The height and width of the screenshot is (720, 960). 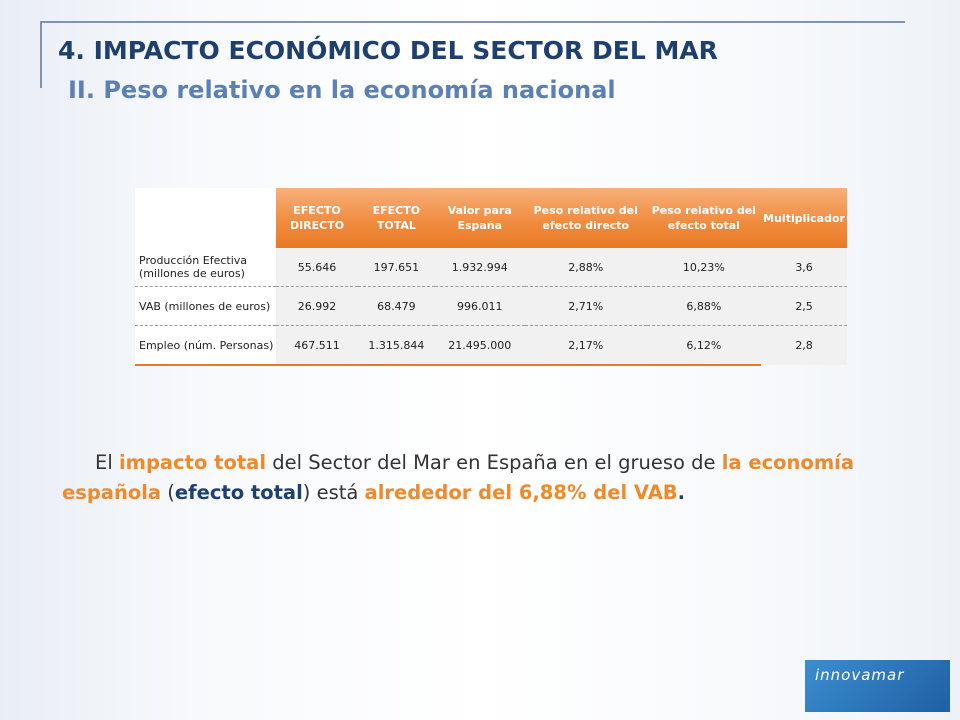 What do you see at coordinates (479, 218) in the screenshot?
I see `column-header: Valor para España` at bounding box center [479, 218].